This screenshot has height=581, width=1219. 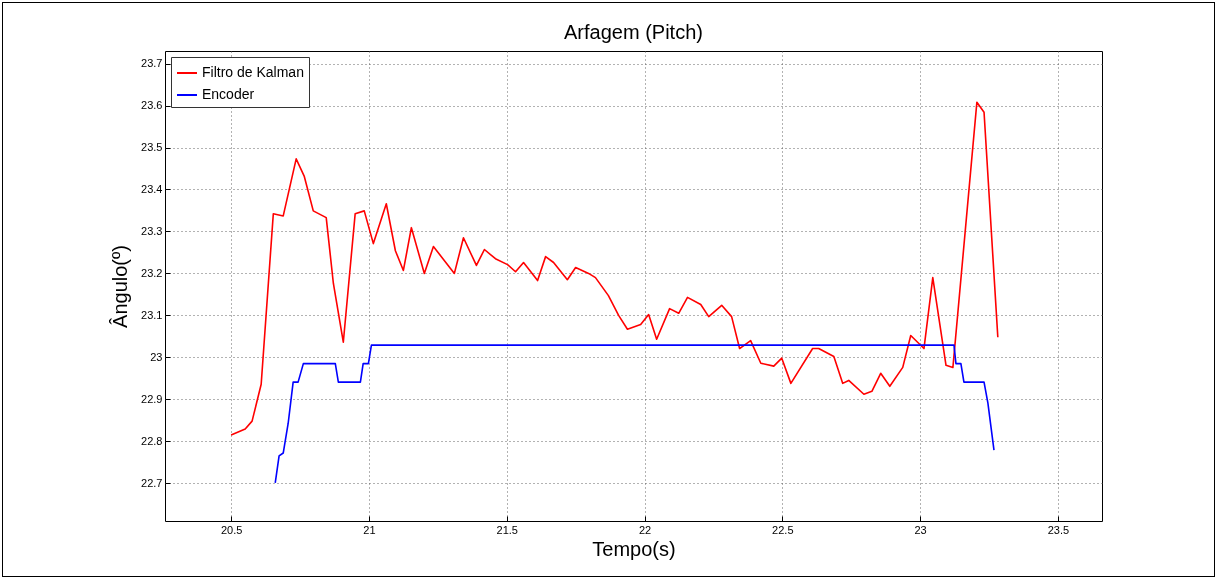 I want to click on chart-title: Arfagem (Pitch), so click(x=633, y=32).